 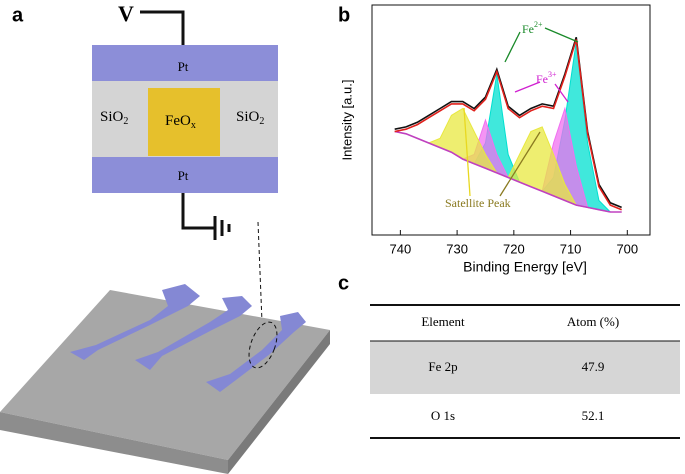 I want to click on voltage-label: V, so click(x=126, y=13).